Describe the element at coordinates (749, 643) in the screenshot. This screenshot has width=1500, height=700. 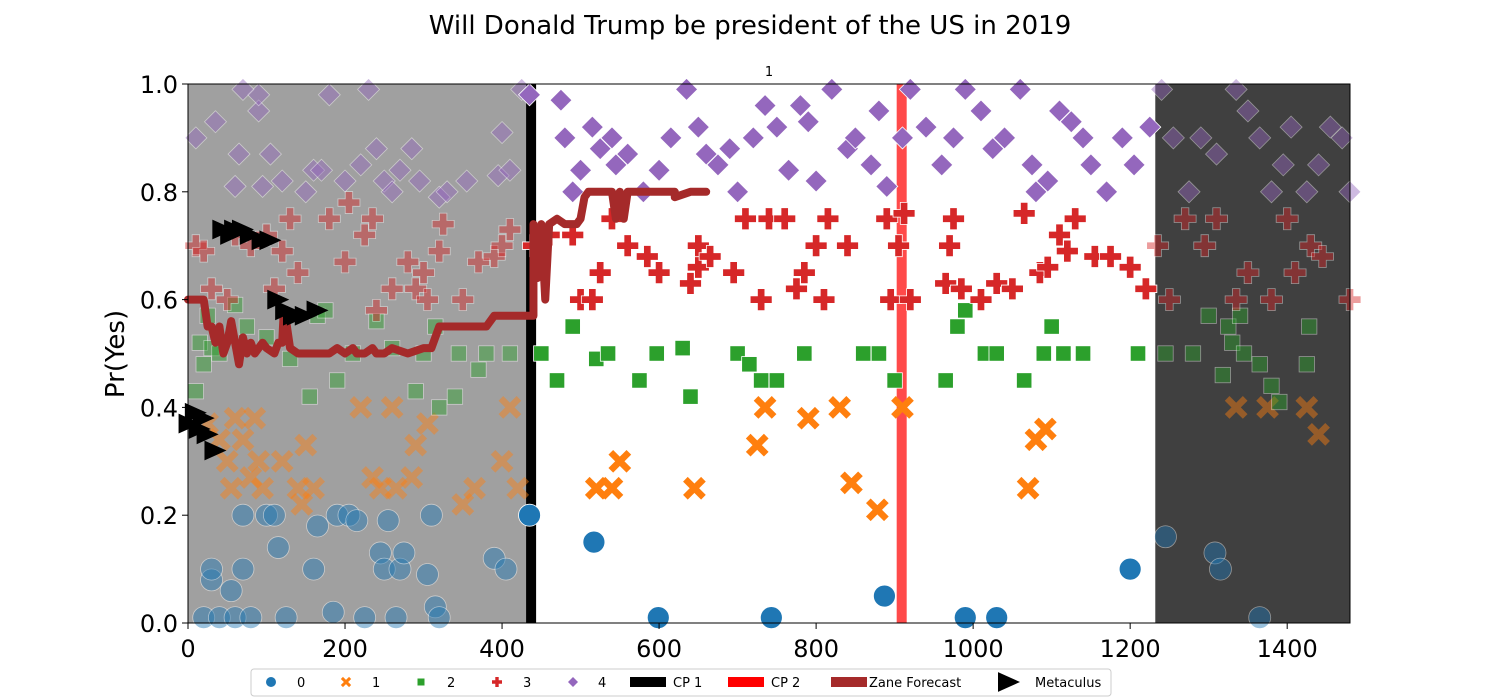
I see `x-axis-ticks: 0 200 400 600 800 1000 1200 1400` at that location.